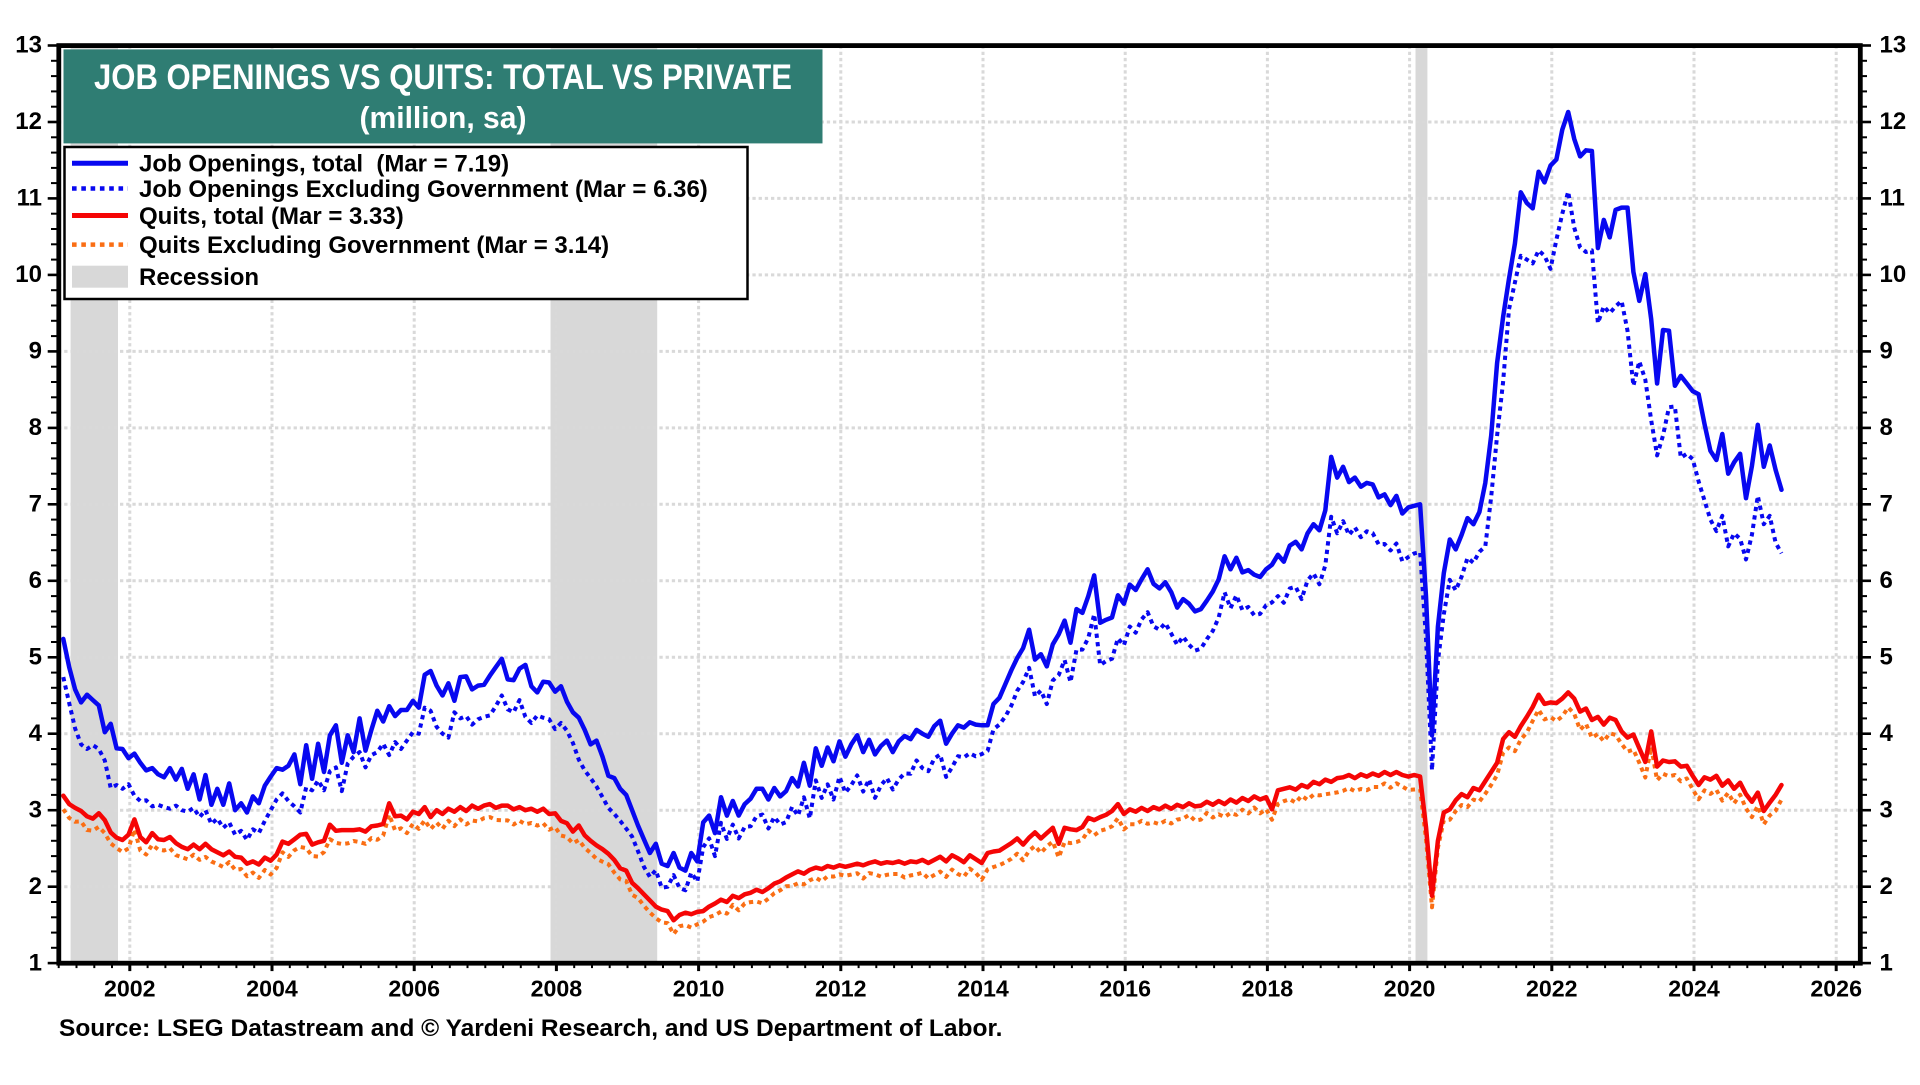  What do you see at coordinates (374, 245) in the screenshot?
I see `svg-text:Quits Excluding Government (Ma: Quits Excluding Government (Mar = 3.14)` at bounding box center [374, 245].